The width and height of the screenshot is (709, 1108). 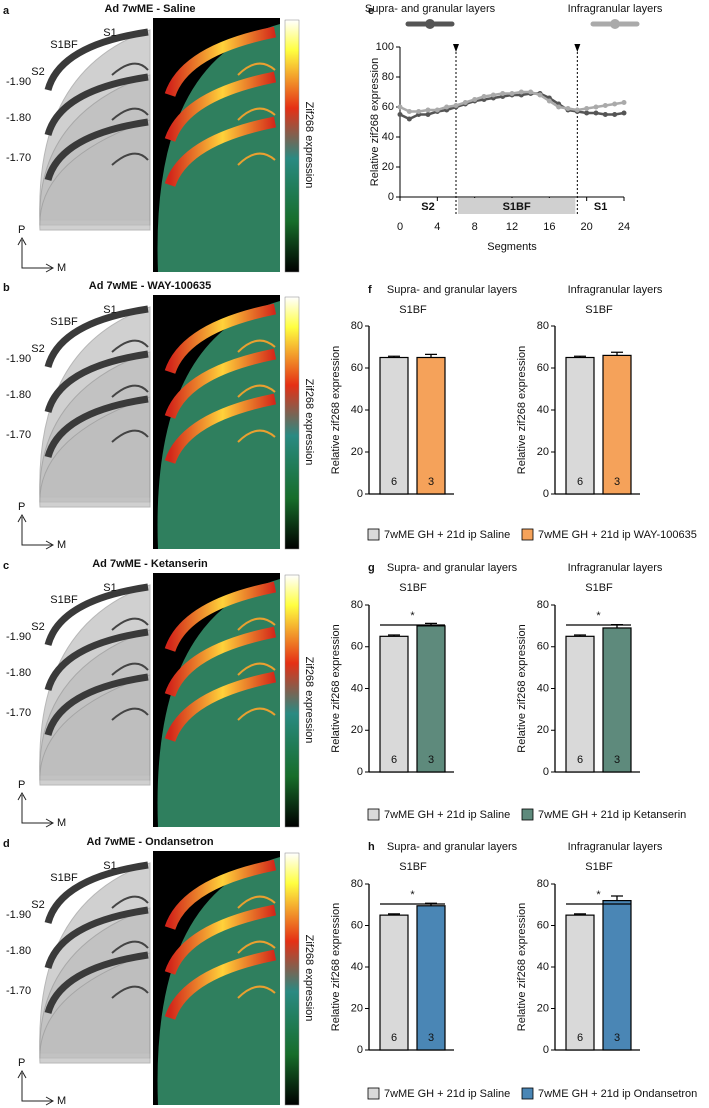 What do you see at coordinates (580, 760) in the screenshot?
I see `n-label: 6` at bounding box center [580, 760].